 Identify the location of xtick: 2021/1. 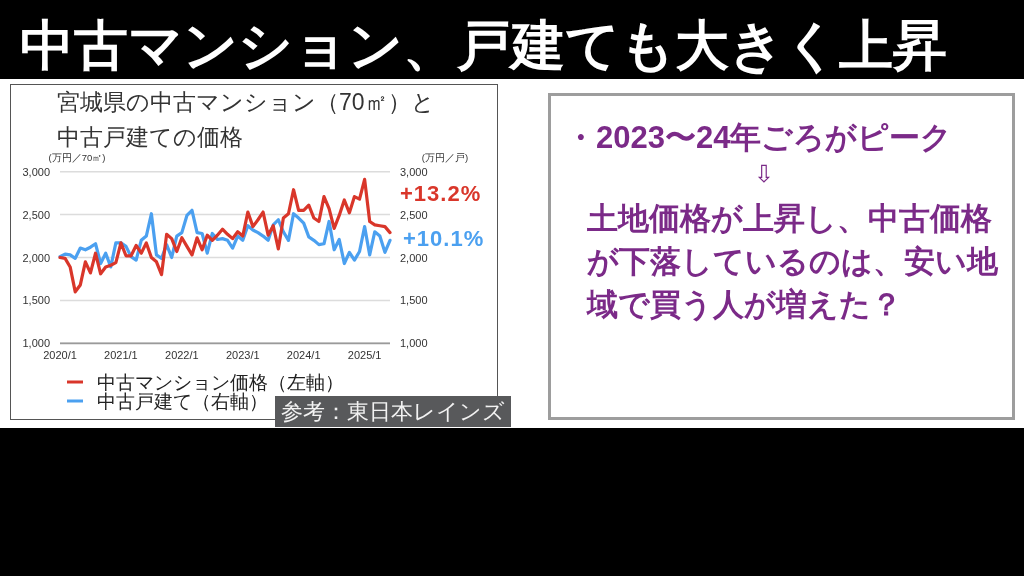
(121, 355).